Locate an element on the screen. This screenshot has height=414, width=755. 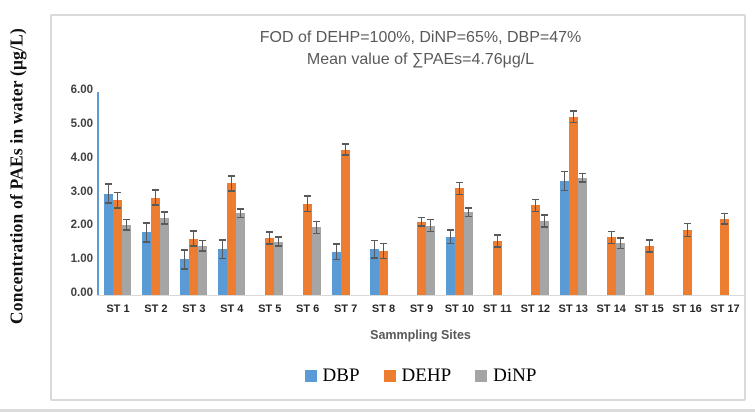
y-tick-label: 2.00 is located at coordinates (81, 225).